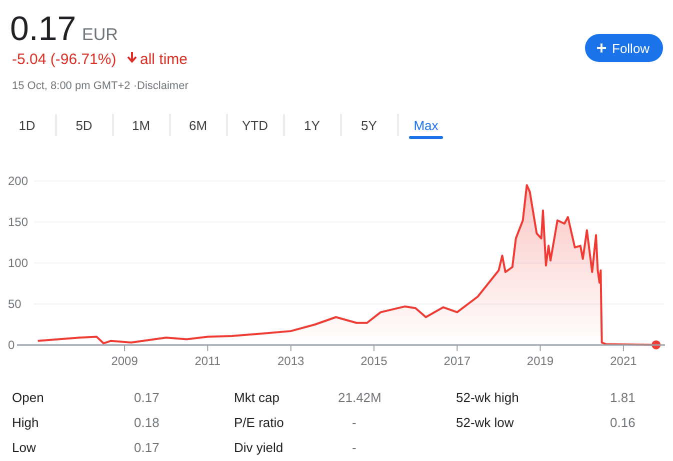 This screenshot has height=461, width=673. Describe the element at coordinates (623, 422) in the screenshot. I see `text: 0.16` at that location.